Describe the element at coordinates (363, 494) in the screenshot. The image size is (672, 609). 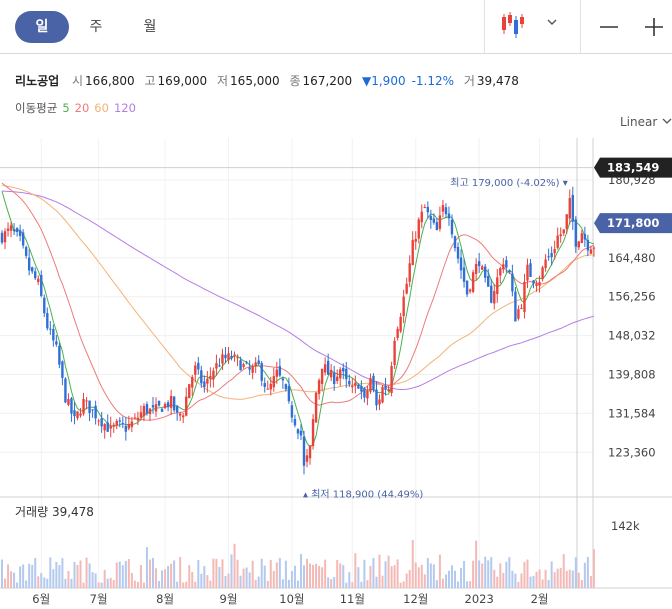
I see `min-price-annotation: ▴ 최저 118,900 (44.49%)` at that location.